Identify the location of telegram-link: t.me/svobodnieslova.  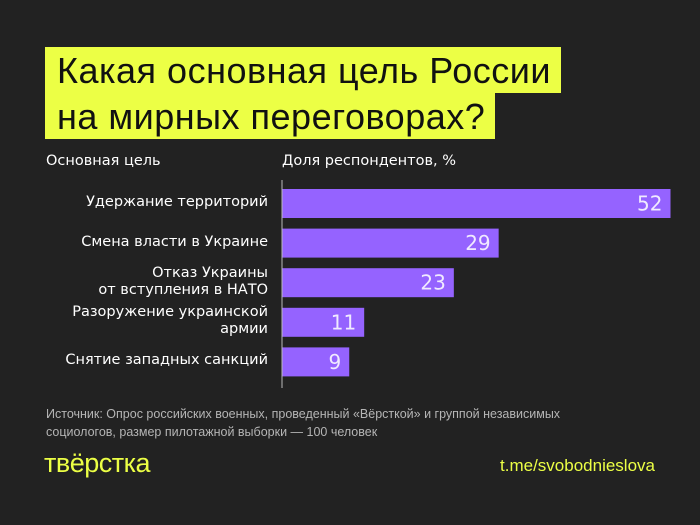
(577, 465).